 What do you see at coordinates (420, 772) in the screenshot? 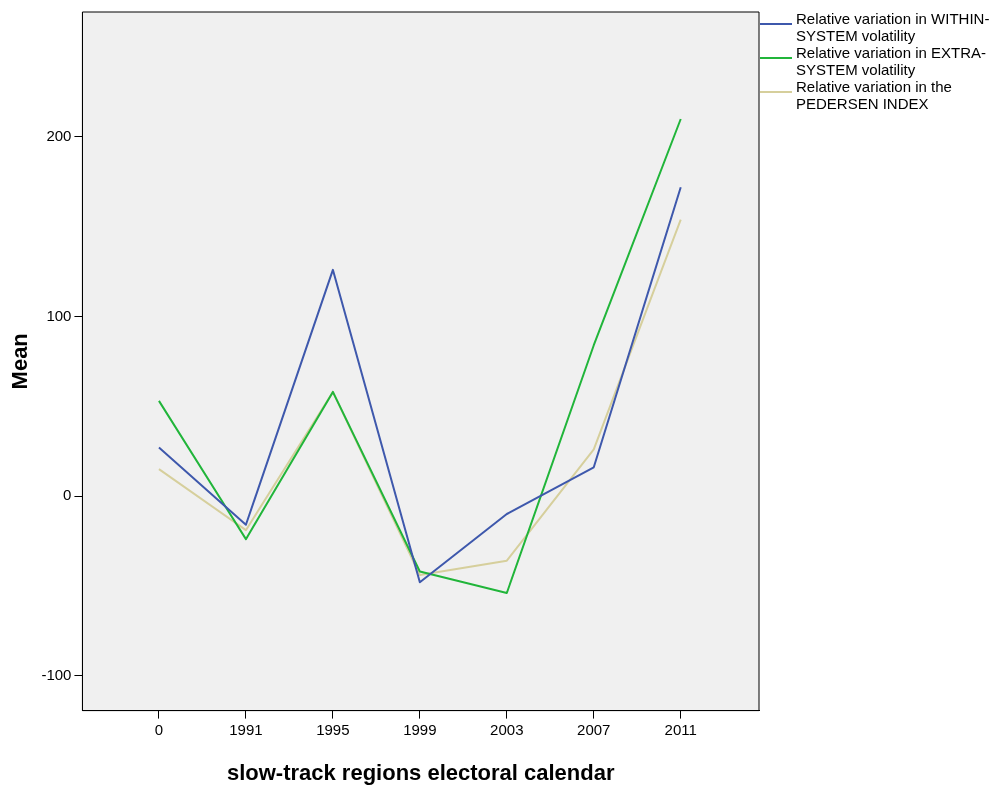
I see `x-axis-title: slow-track regions electoral calendar` at bounding box center [420, 772].